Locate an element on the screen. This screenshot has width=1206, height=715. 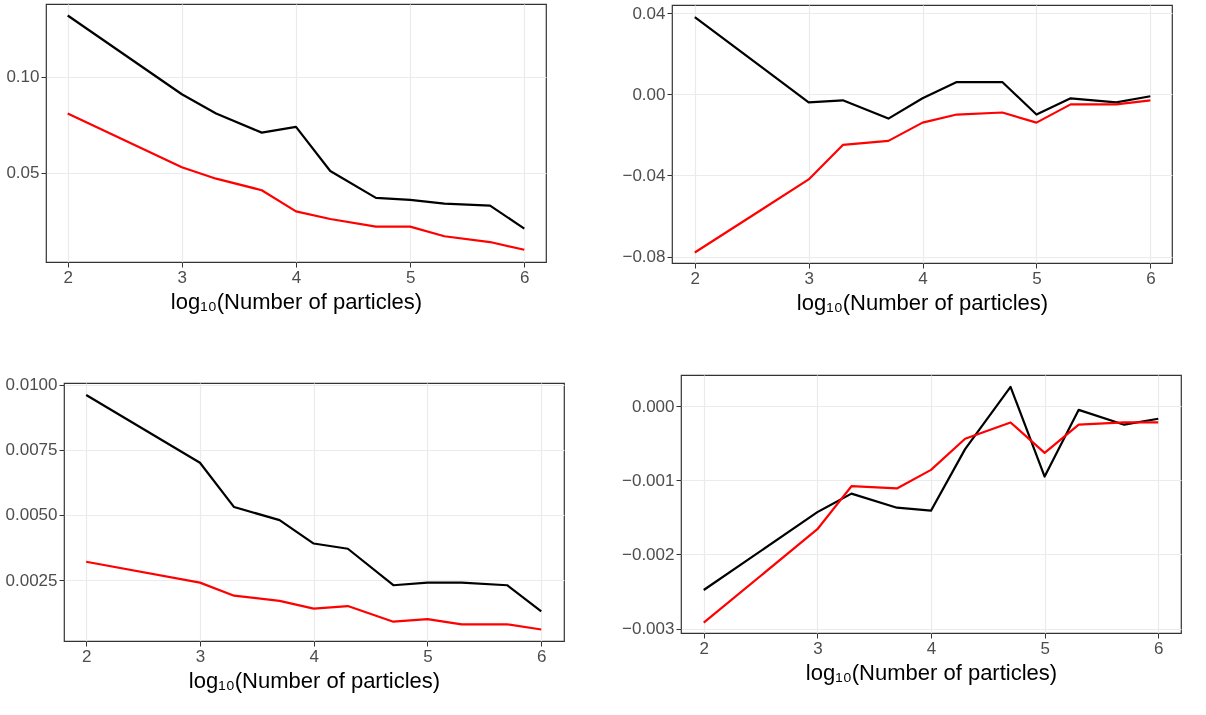
y-tick-label: 0.04 is located at coordinates (649, 13).